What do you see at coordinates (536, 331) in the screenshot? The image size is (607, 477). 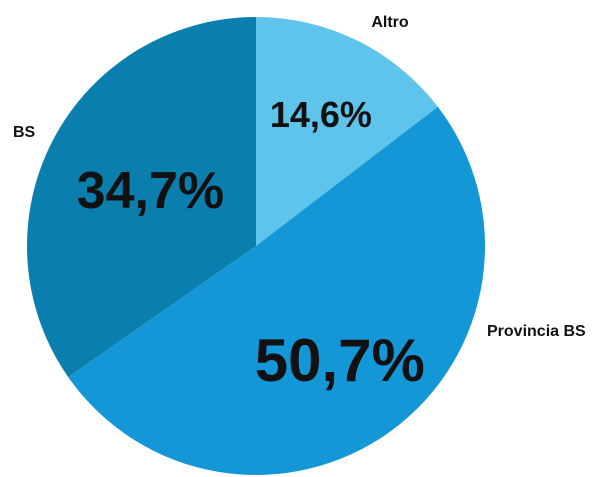 I see `pie-category-label-provincia-bs: Provincia BS` at bounding box center [536, 331].